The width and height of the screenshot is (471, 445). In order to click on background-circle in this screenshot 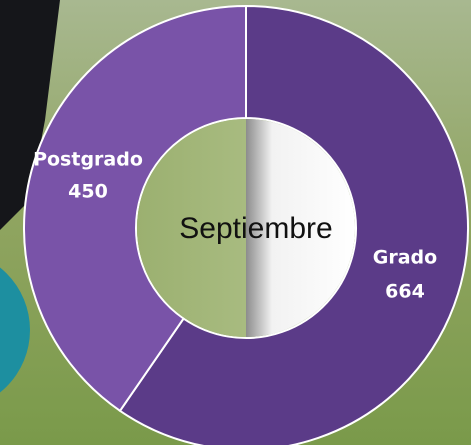, I will do `click(15, 330)`.